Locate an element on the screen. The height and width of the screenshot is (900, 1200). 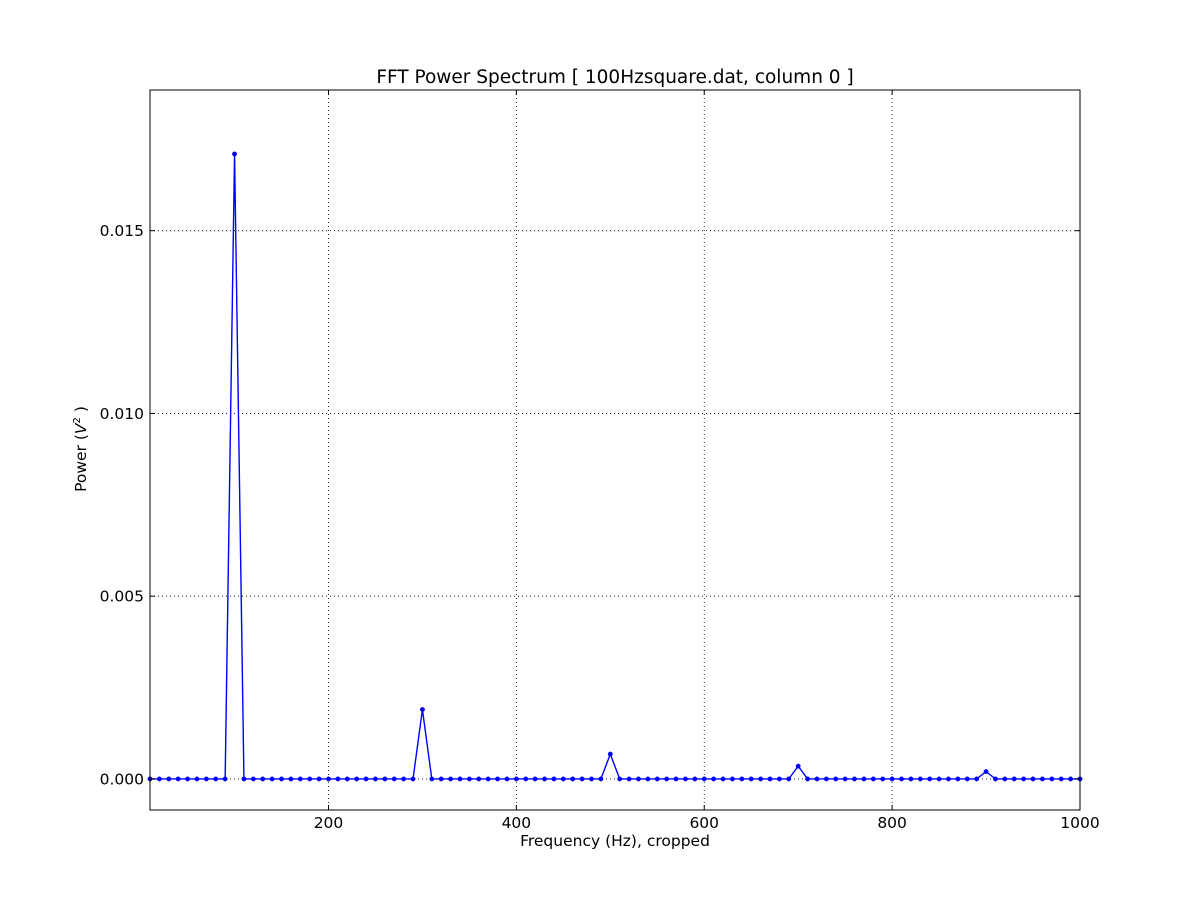
y-tick-label: 0.000 is located at coordinates (122, 779).